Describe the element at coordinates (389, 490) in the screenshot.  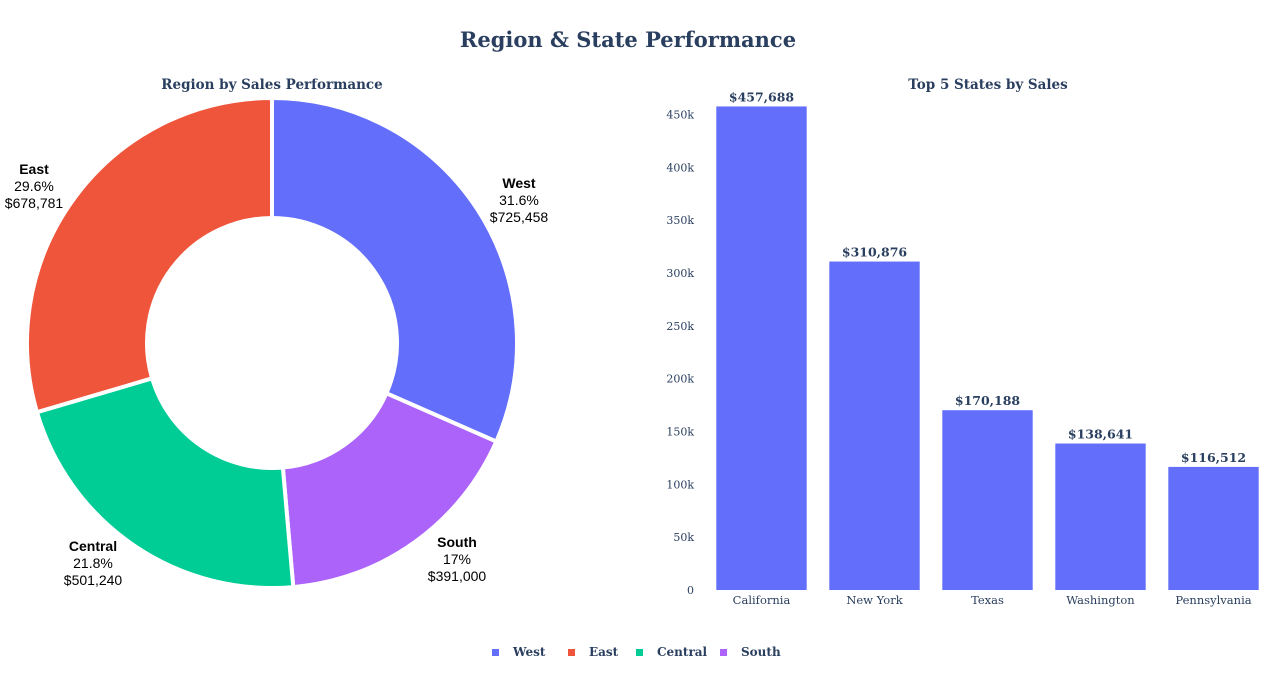
I see `donut-slice-south` at that location.